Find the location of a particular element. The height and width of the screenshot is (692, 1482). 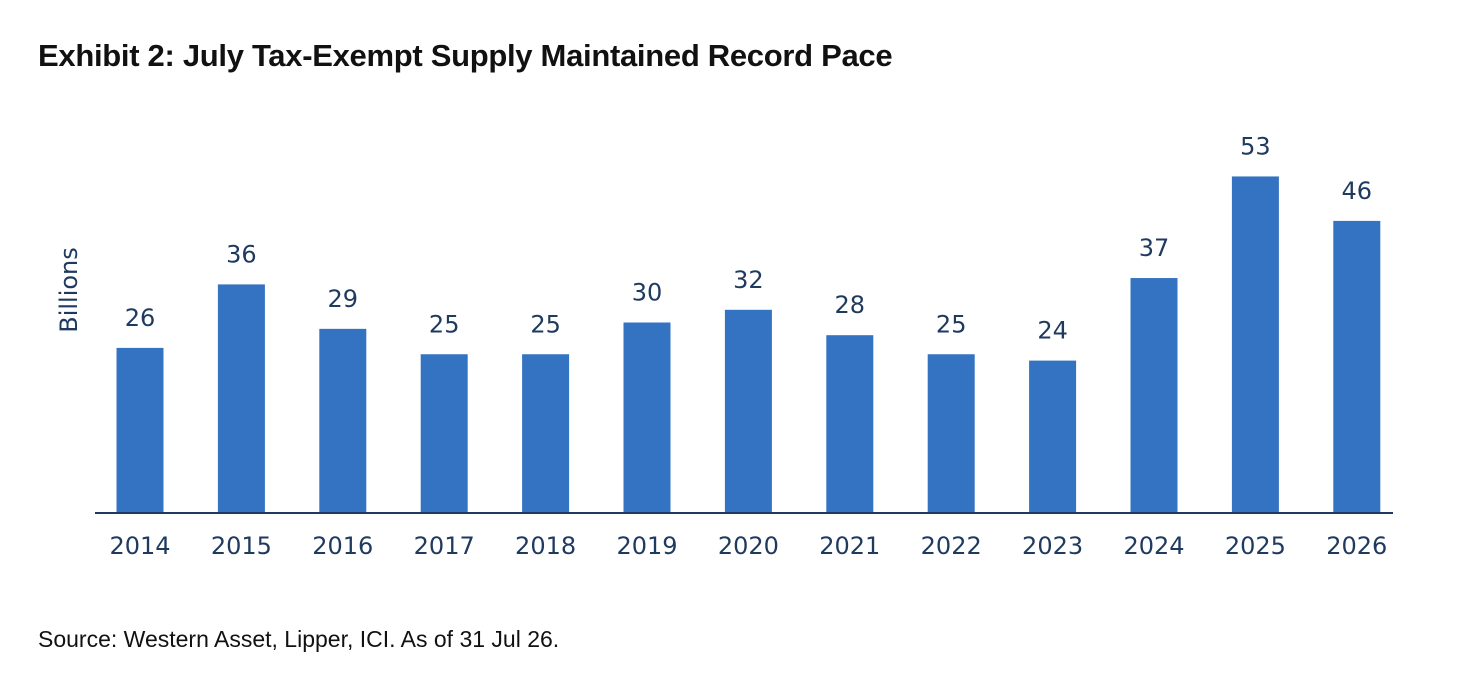

x-tick-label-2025: 2025 is located at coordinates (1255, 546).